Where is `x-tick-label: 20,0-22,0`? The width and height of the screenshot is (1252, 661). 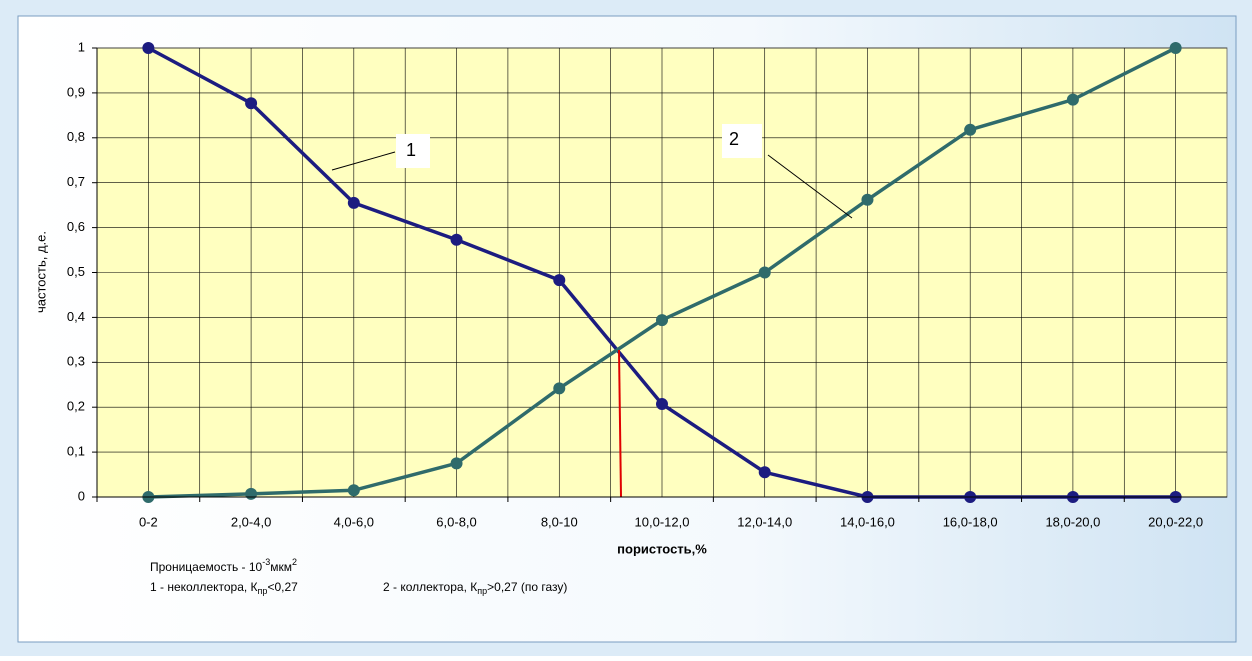
x-tick-label: 20,0-22,0 is located at coordinates (1175, 521).